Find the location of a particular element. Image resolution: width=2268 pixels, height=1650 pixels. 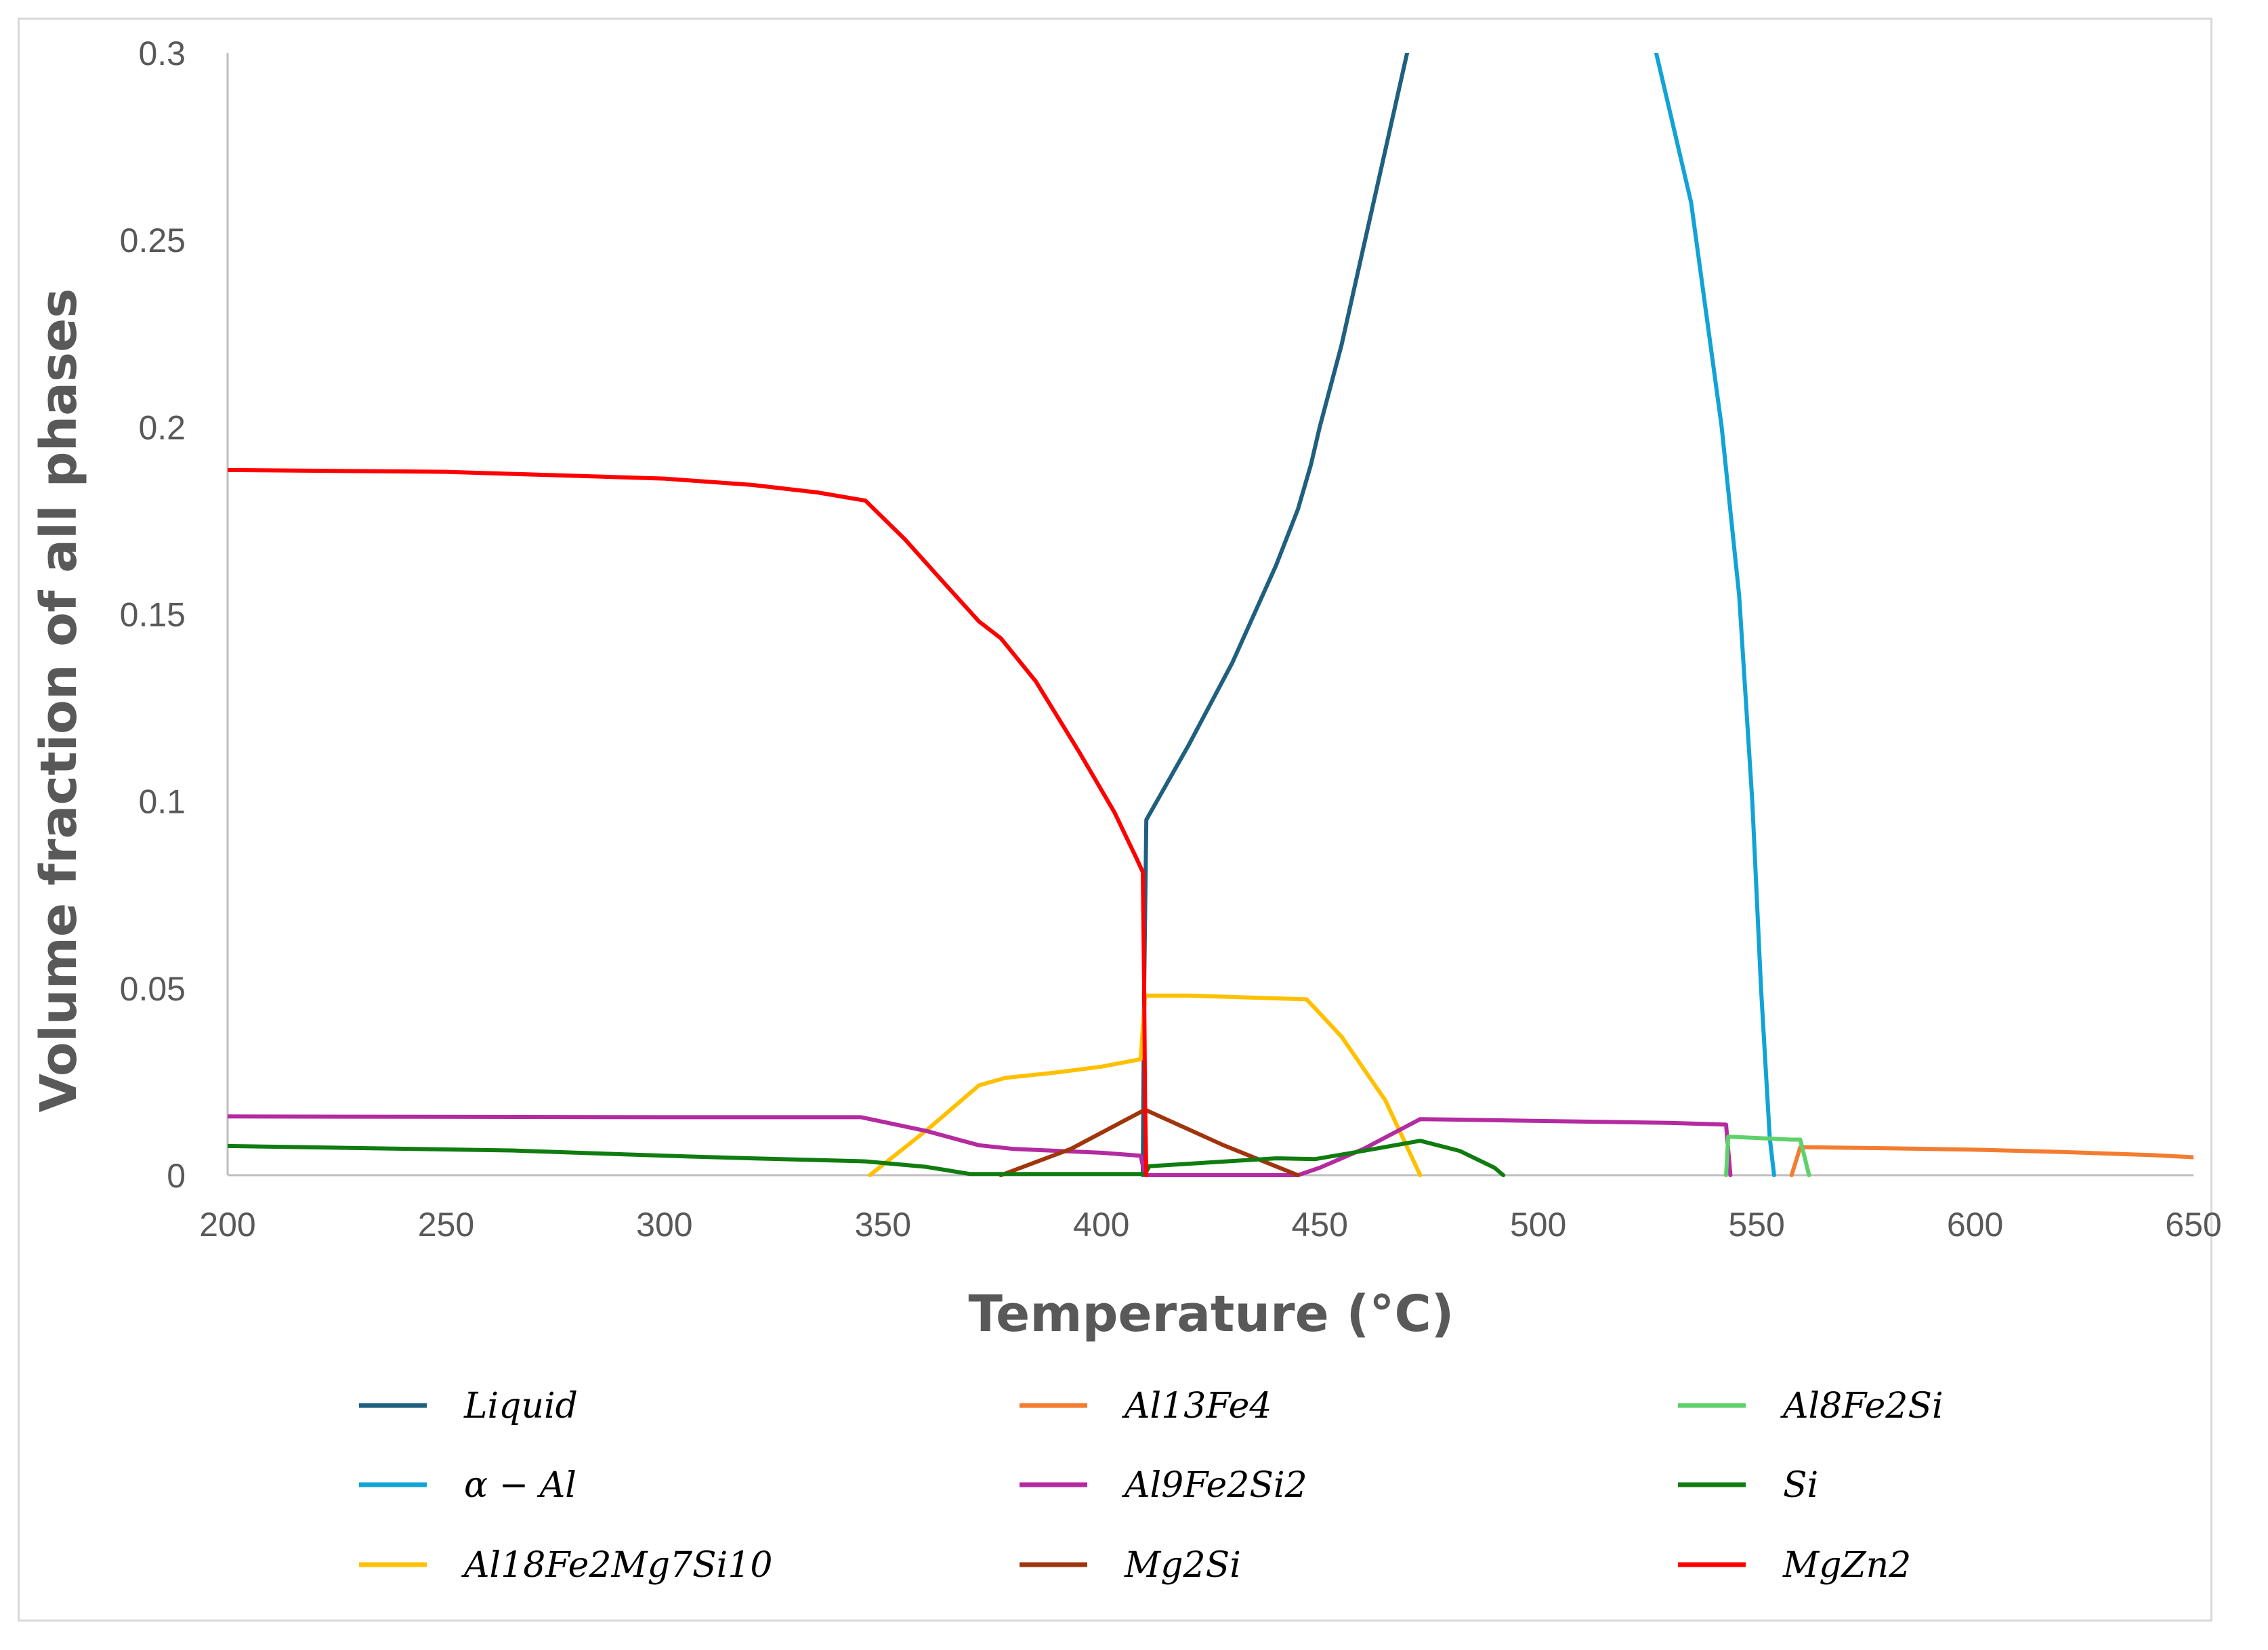

series-line-al9fe2si2 is located at coordinates (980, 1145).